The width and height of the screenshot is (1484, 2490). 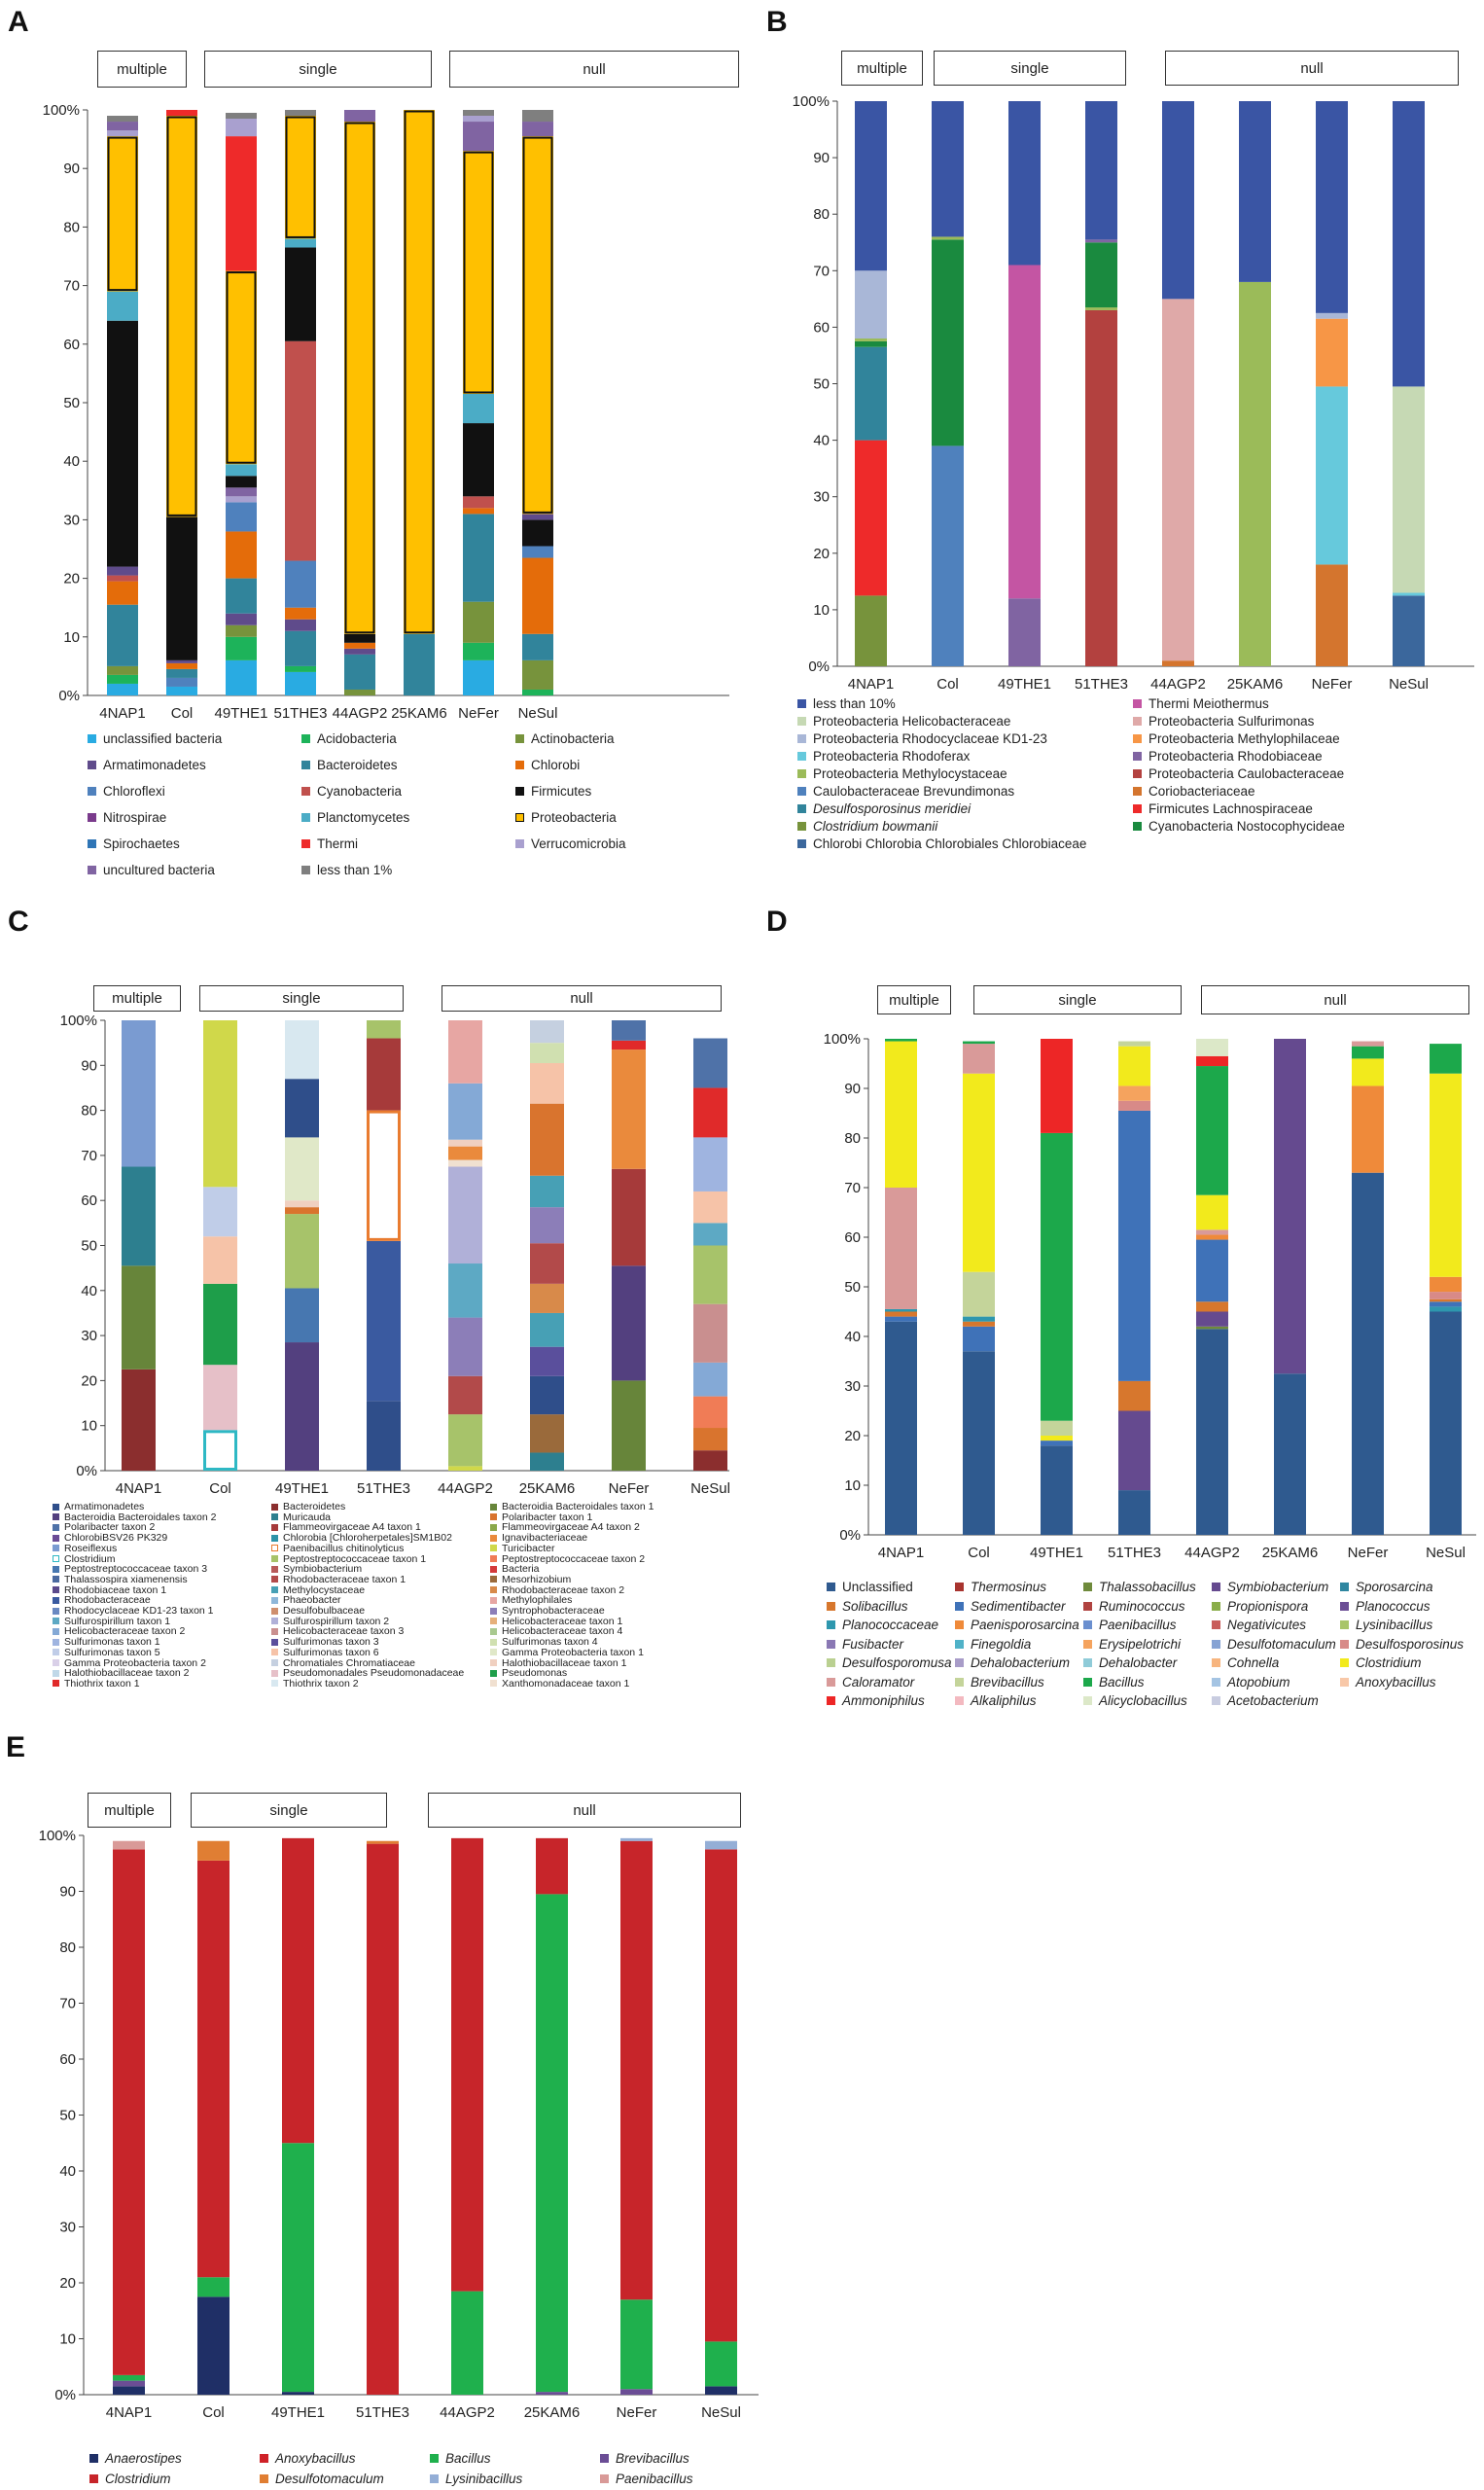 What do you see at coordinates (110, 1527) in the screenshot?
I see `legend-label: Polaribacter taxon 2` at bounding box center [110, 1527].